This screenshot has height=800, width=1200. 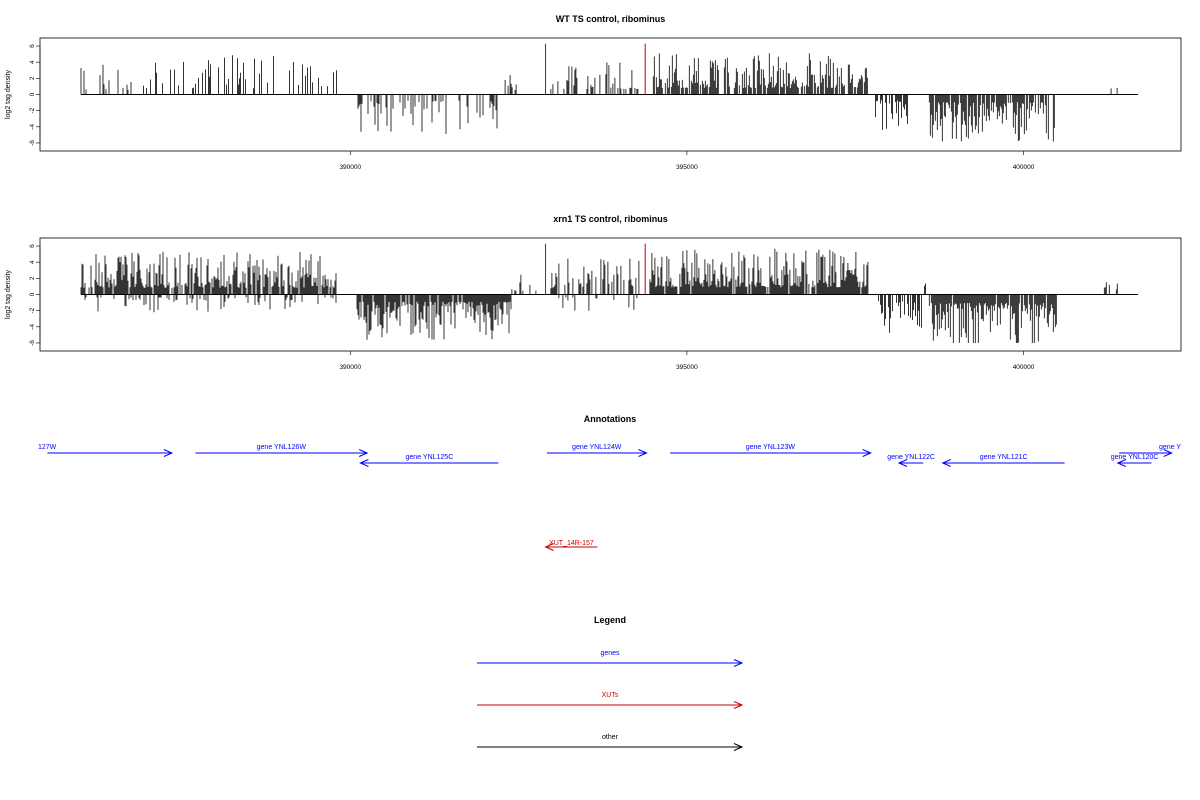 I want to click on gene-label: gene Y, so click(x=1170, y=447).